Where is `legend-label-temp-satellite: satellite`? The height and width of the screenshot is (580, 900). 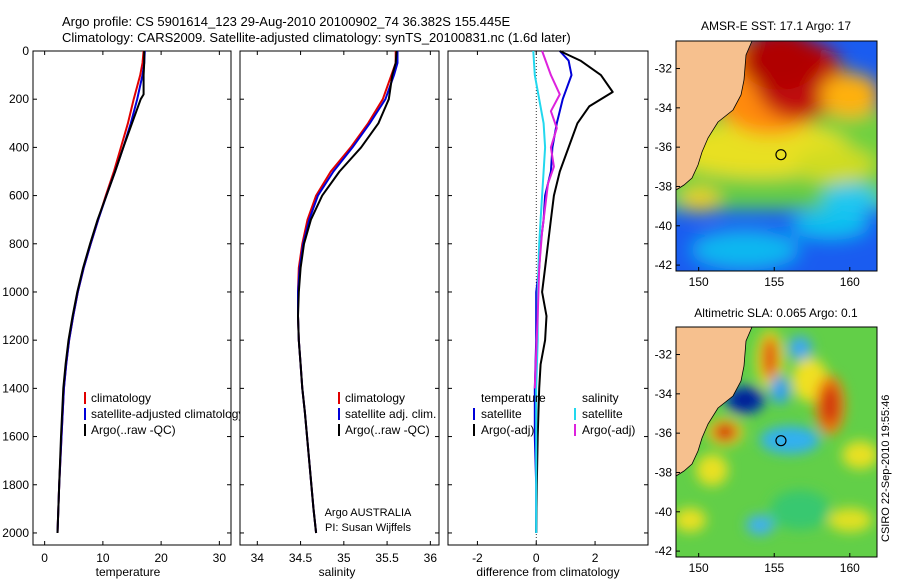
legend-label-temp-satellite: satellite is located at coordinates (501, 414).